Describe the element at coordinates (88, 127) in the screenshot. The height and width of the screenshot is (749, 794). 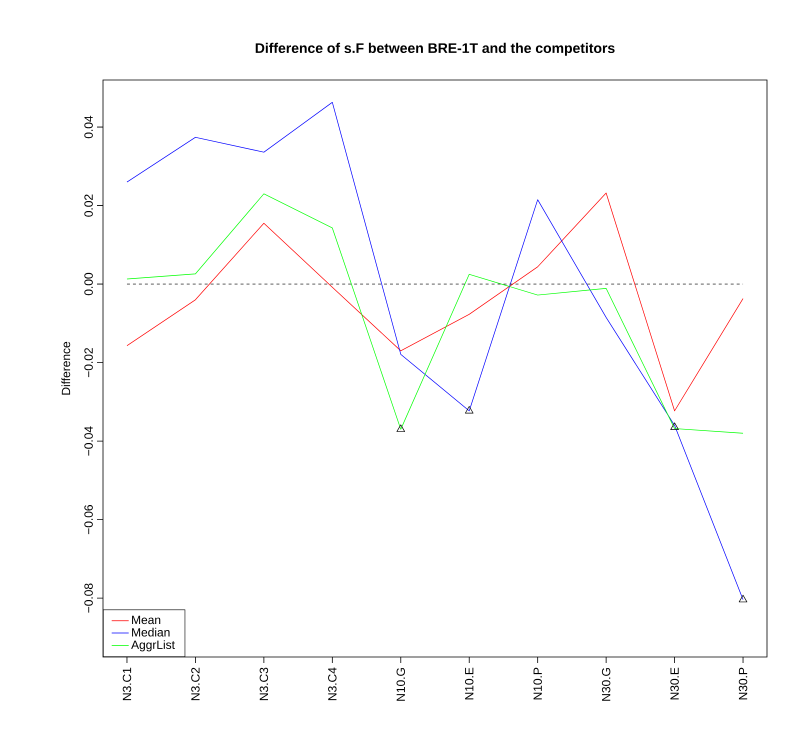
I see `y-tick-label: 0.04` at that location.